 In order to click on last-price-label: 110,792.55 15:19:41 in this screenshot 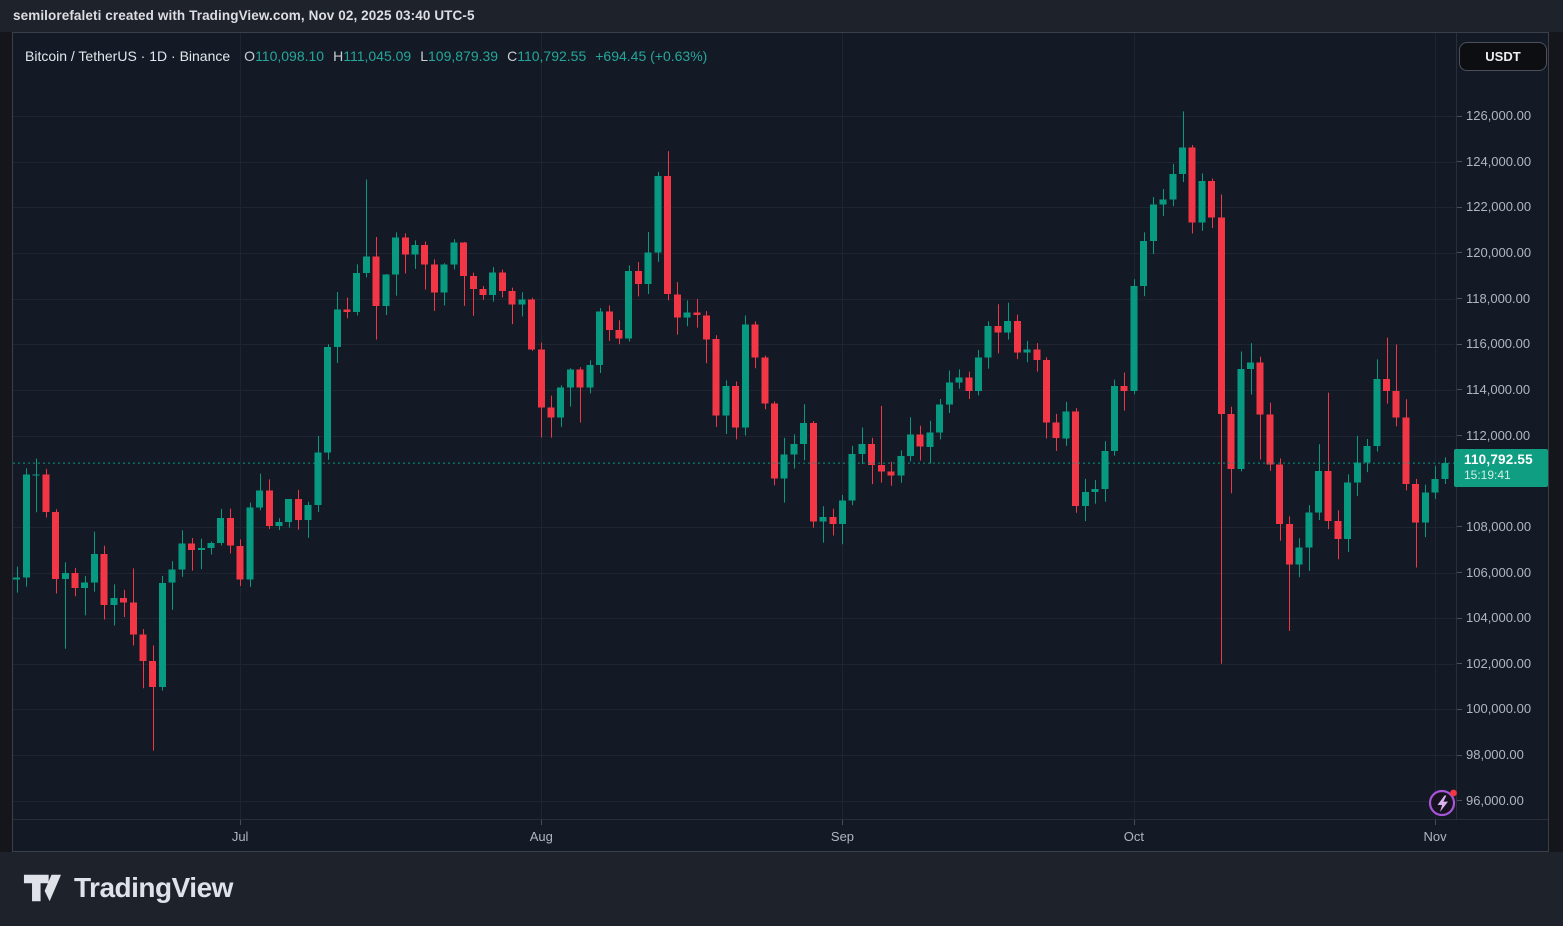, I will do `click(1501, 468)`.